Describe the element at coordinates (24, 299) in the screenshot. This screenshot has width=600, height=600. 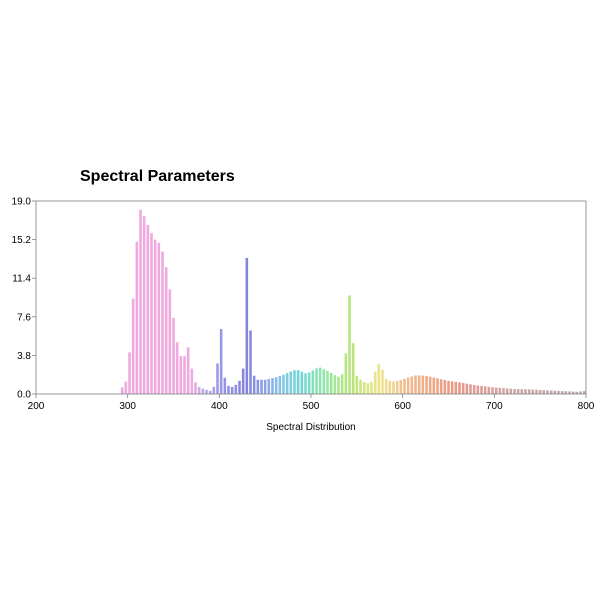
I see `y-axis: 0.0 3.8 7.6 11.4 15.2 19.0` at that location.